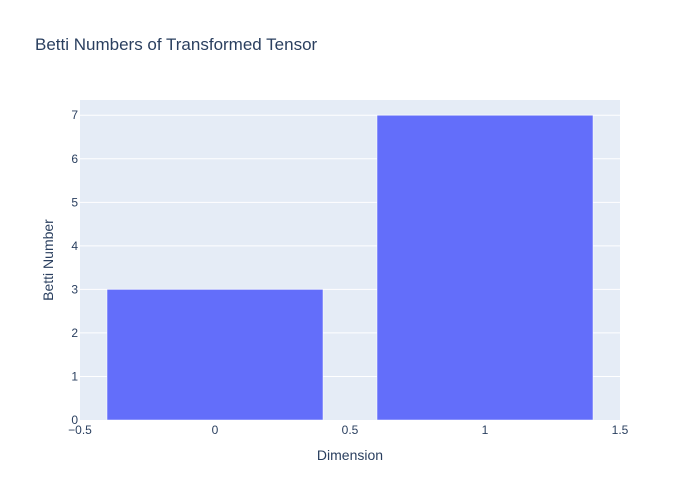 This screenshot has height=500, width=700. What do you see at coordinates (176, 44) in the screenshot?
I see `chart-title: Betti Numbers of Transformed Tensor` at bounding box center [176, 44].